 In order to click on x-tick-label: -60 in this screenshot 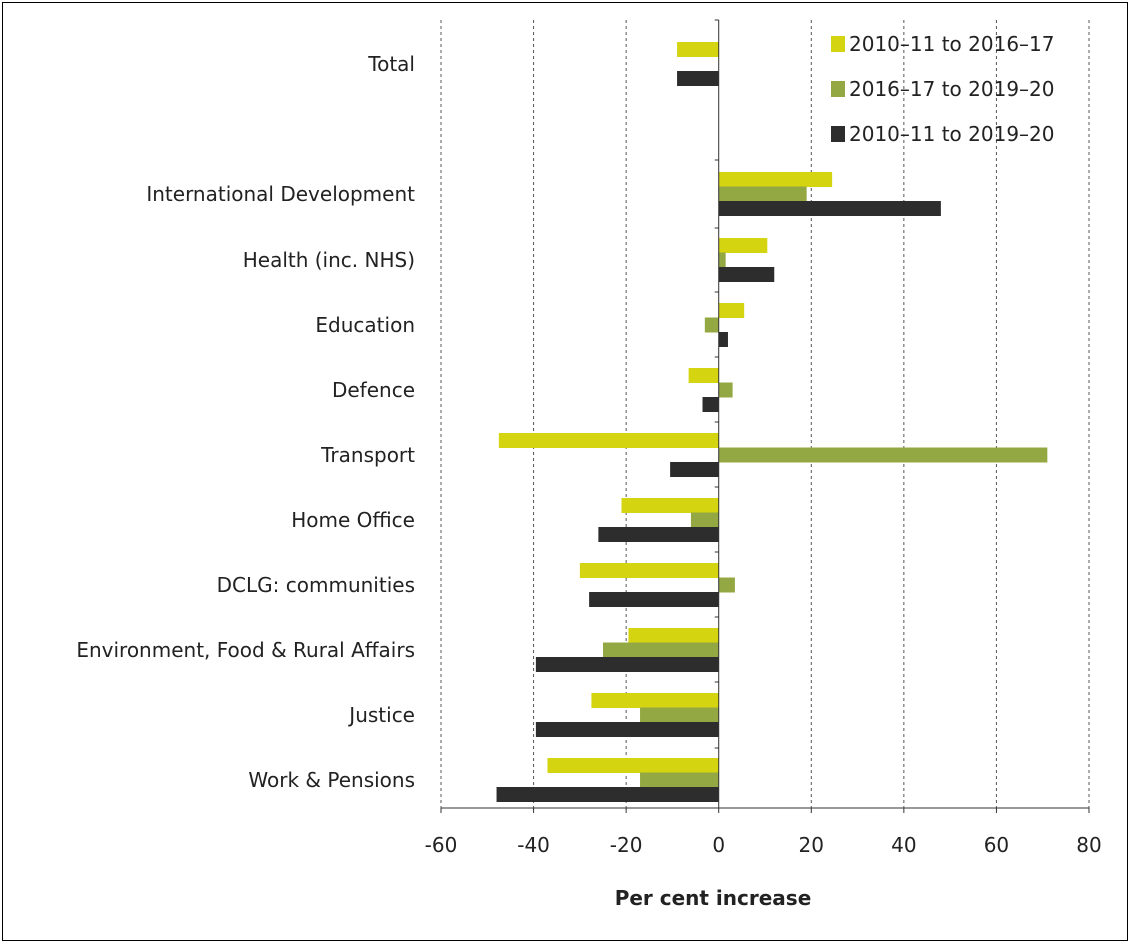, I will do `click(441, 845)`.